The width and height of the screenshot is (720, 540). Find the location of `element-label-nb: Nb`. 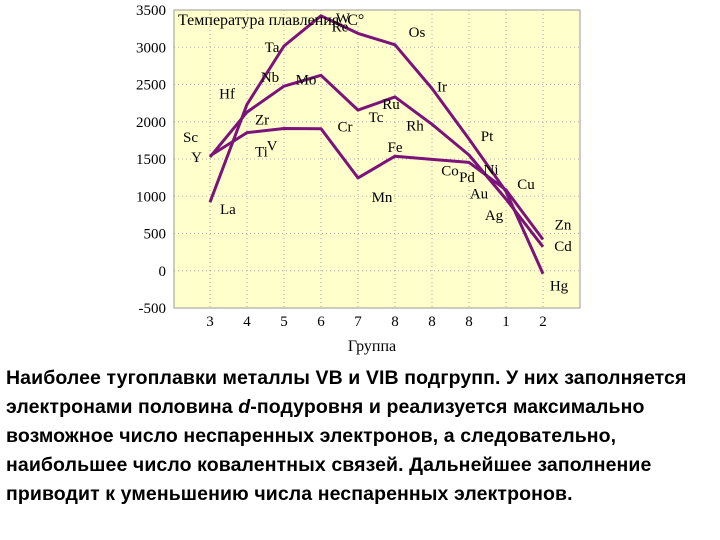

element-label-nb: Nb is located at coordinates (270, 78).